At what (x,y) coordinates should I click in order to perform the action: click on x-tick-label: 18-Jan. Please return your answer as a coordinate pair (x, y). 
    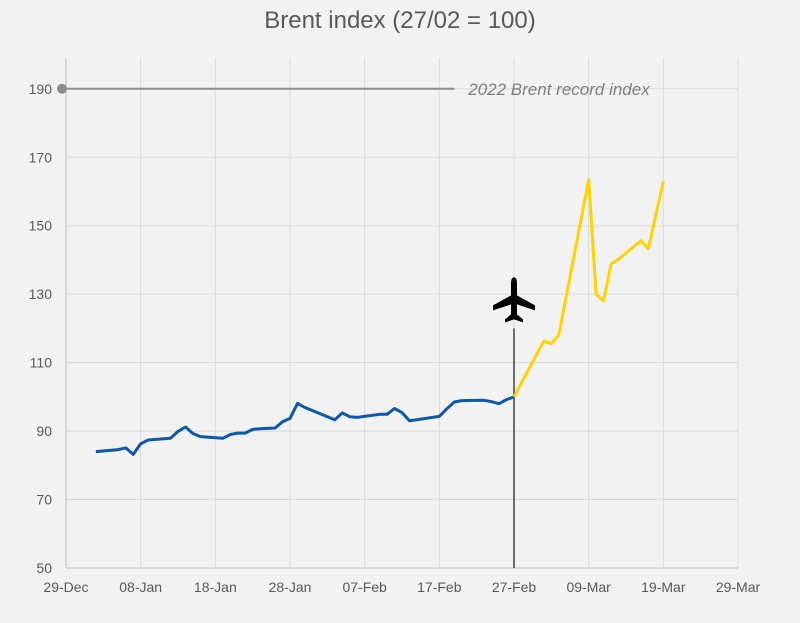
    Looking at the image, I should click on (215, 587).